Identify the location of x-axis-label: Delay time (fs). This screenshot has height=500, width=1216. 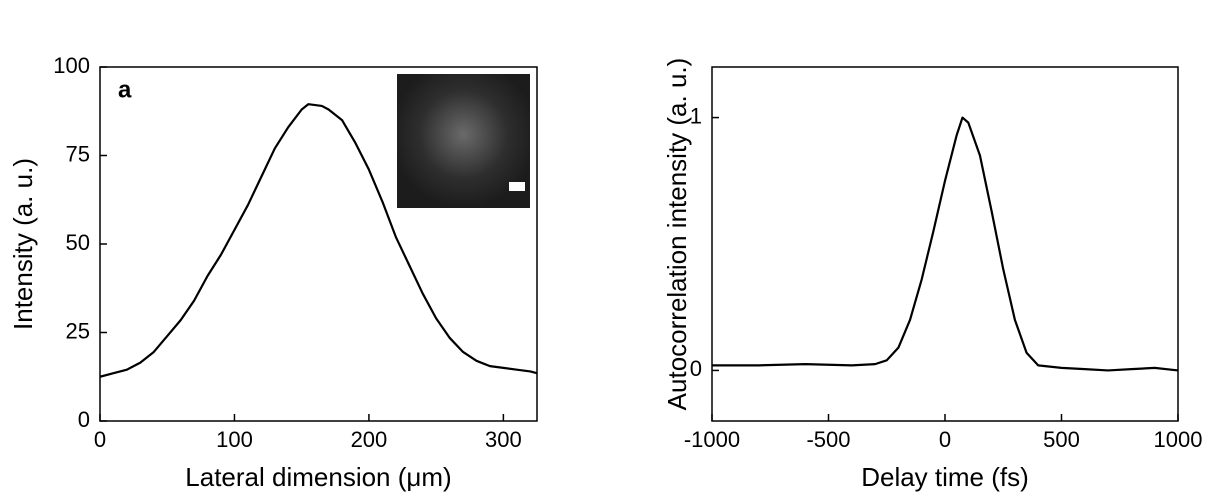
(945, 477).